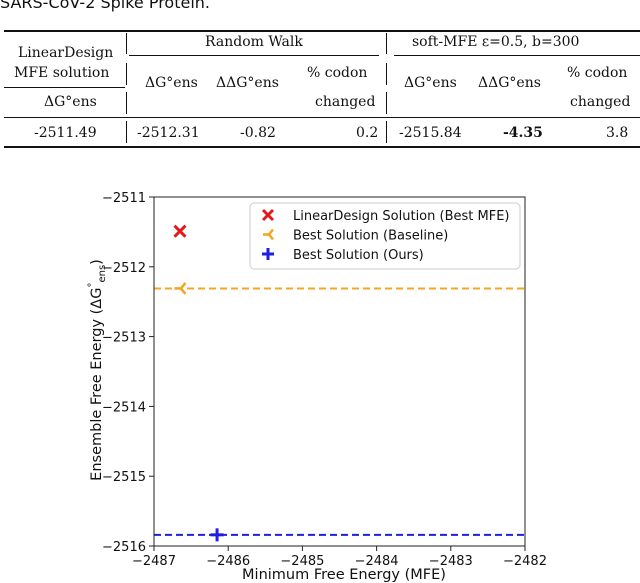 The height and width of the screenshot is (583, 640). Describe the element at coordinates (370, 236) in the screenshot. I see `legend-label: Best Solution (Baseline)` at that location.